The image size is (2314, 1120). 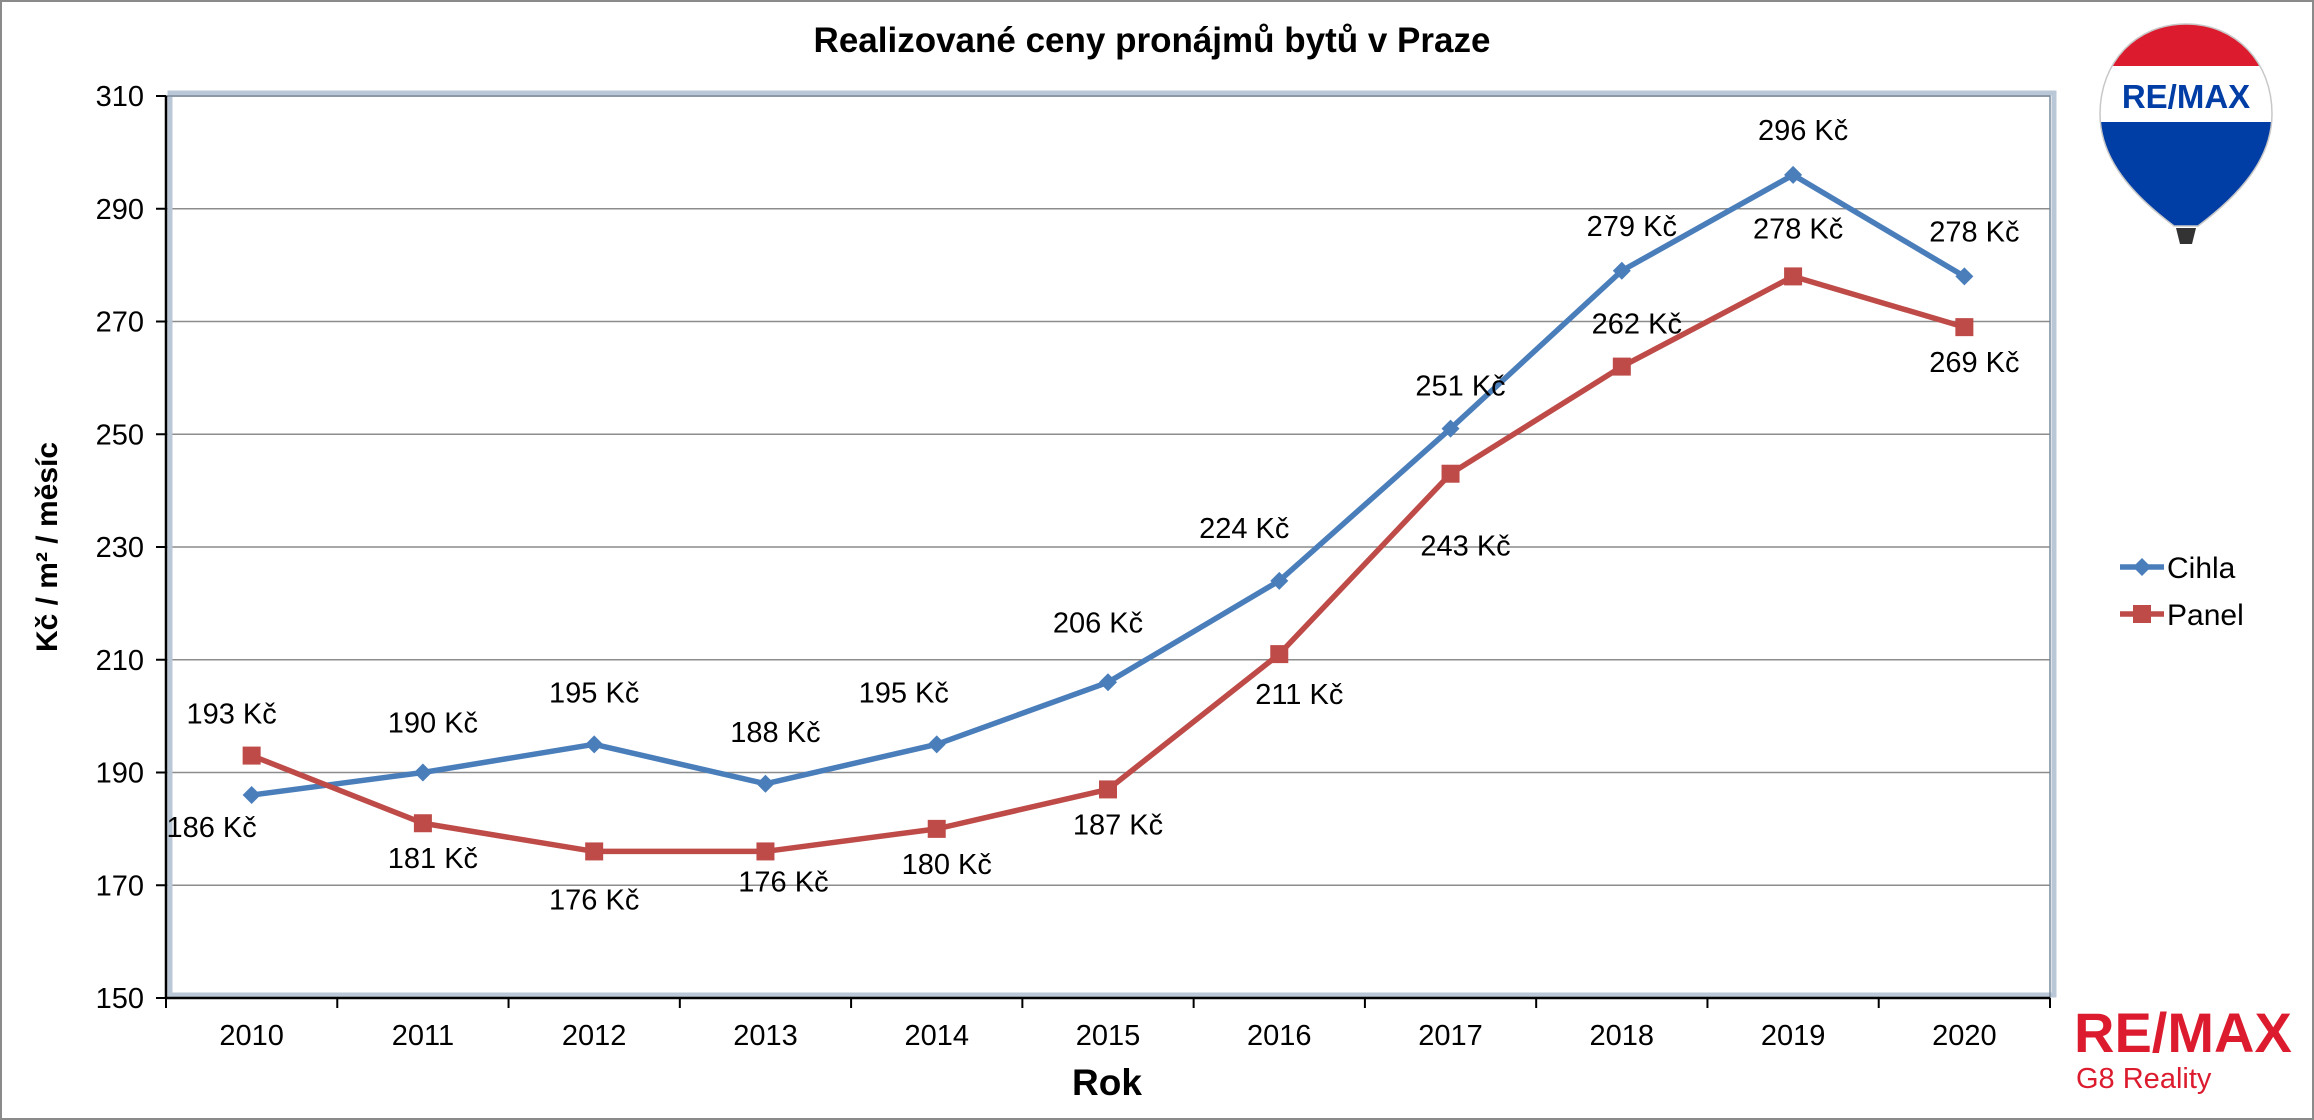 I want to click on x-tick-label: 2012, so click(x=594, y=1036).